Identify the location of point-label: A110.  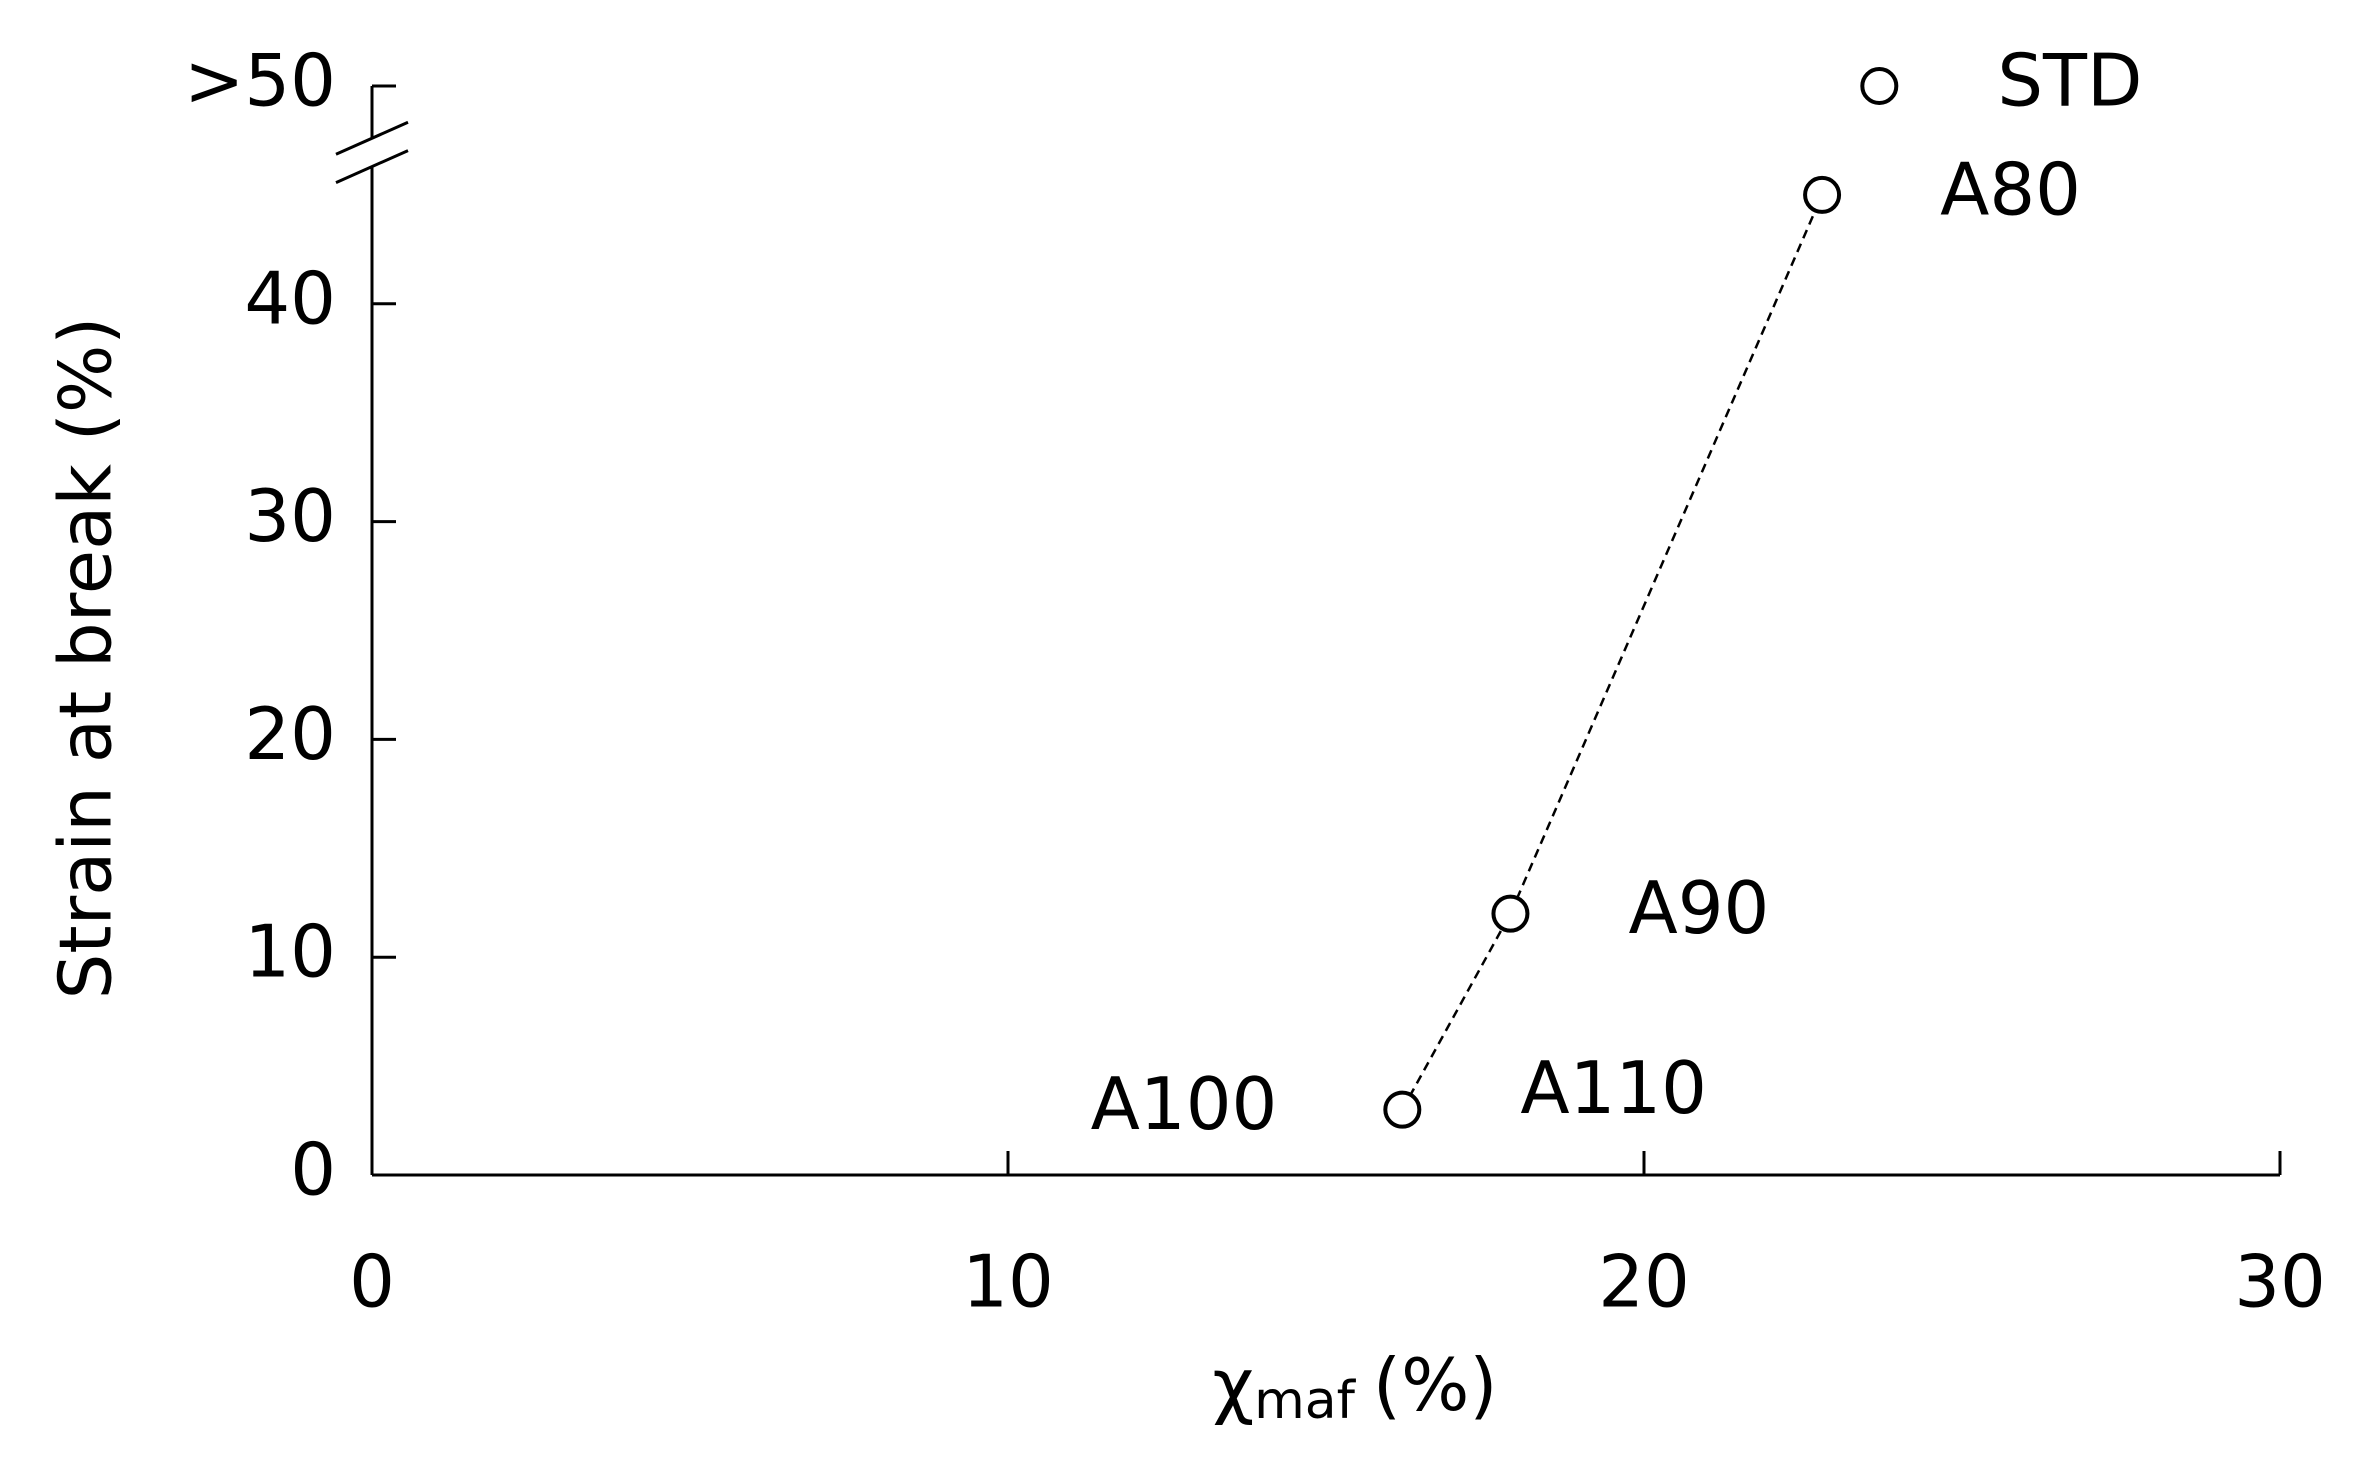
(1613, 1088).